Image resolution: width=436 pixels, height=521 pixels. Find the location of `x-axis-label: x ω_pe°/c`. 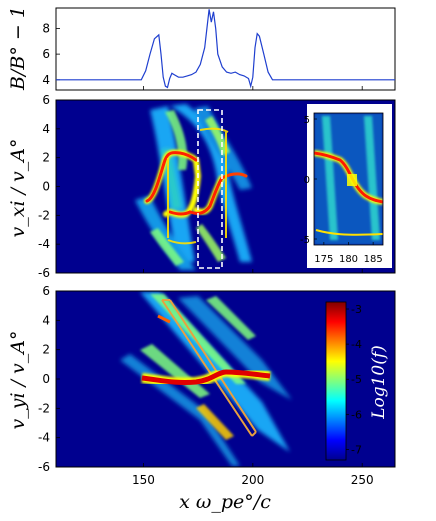

x-axis-label: x ω_pe°/c is located at coordinates (225, 502).